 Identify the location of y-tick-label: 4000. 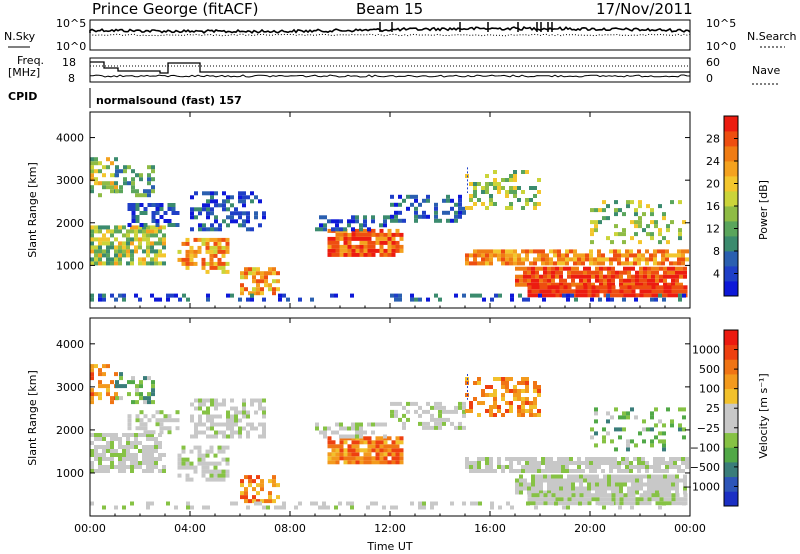
(70, 138).